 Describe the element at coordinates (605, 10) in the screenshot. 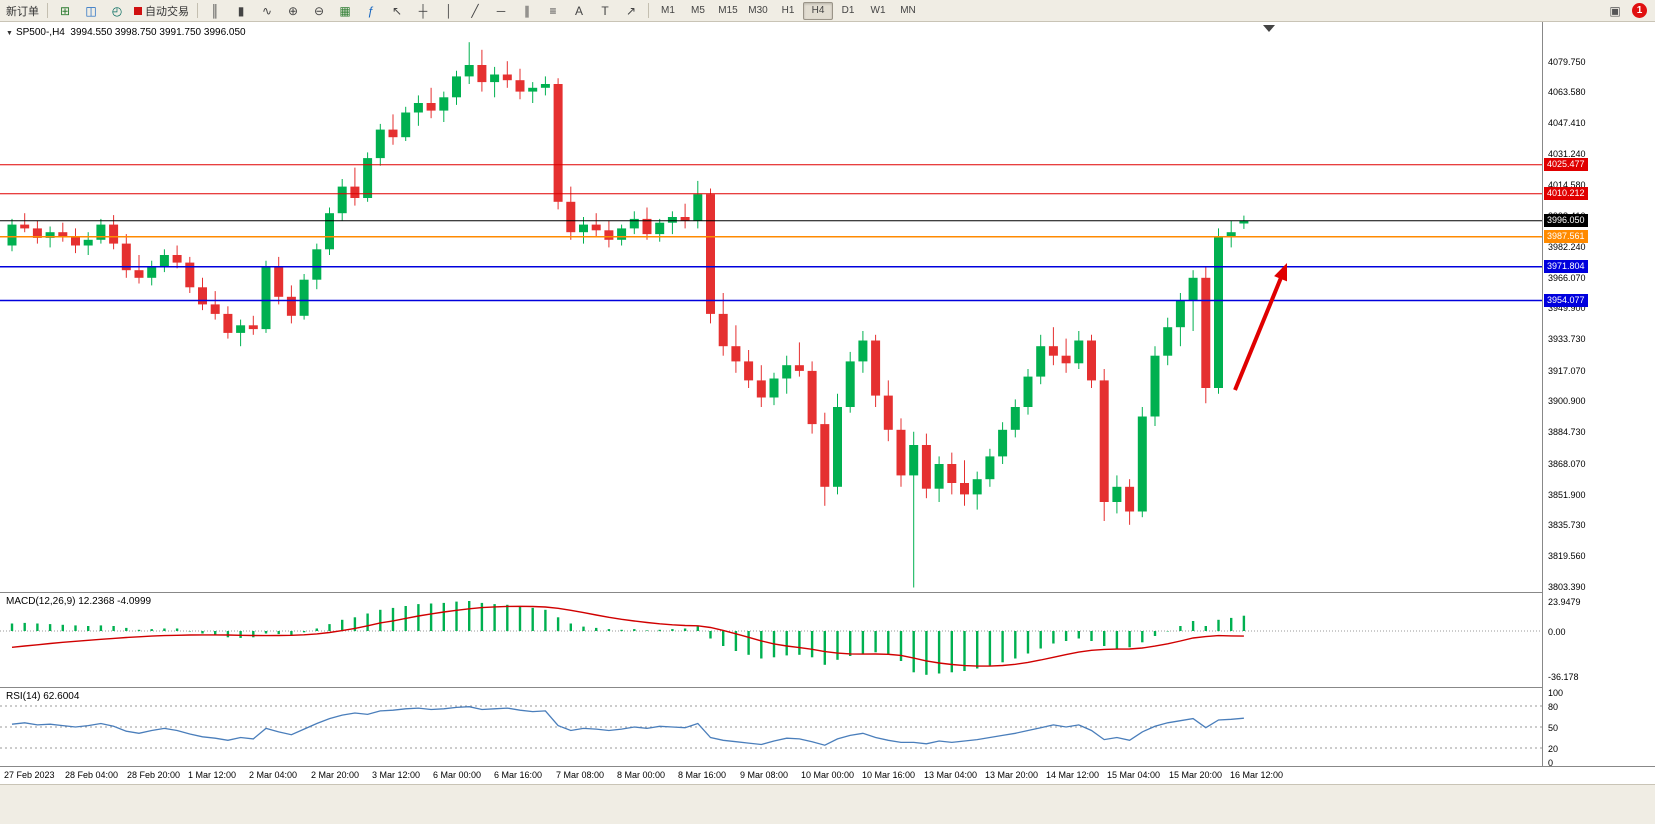

I see `text-label-icon: T` at that location.